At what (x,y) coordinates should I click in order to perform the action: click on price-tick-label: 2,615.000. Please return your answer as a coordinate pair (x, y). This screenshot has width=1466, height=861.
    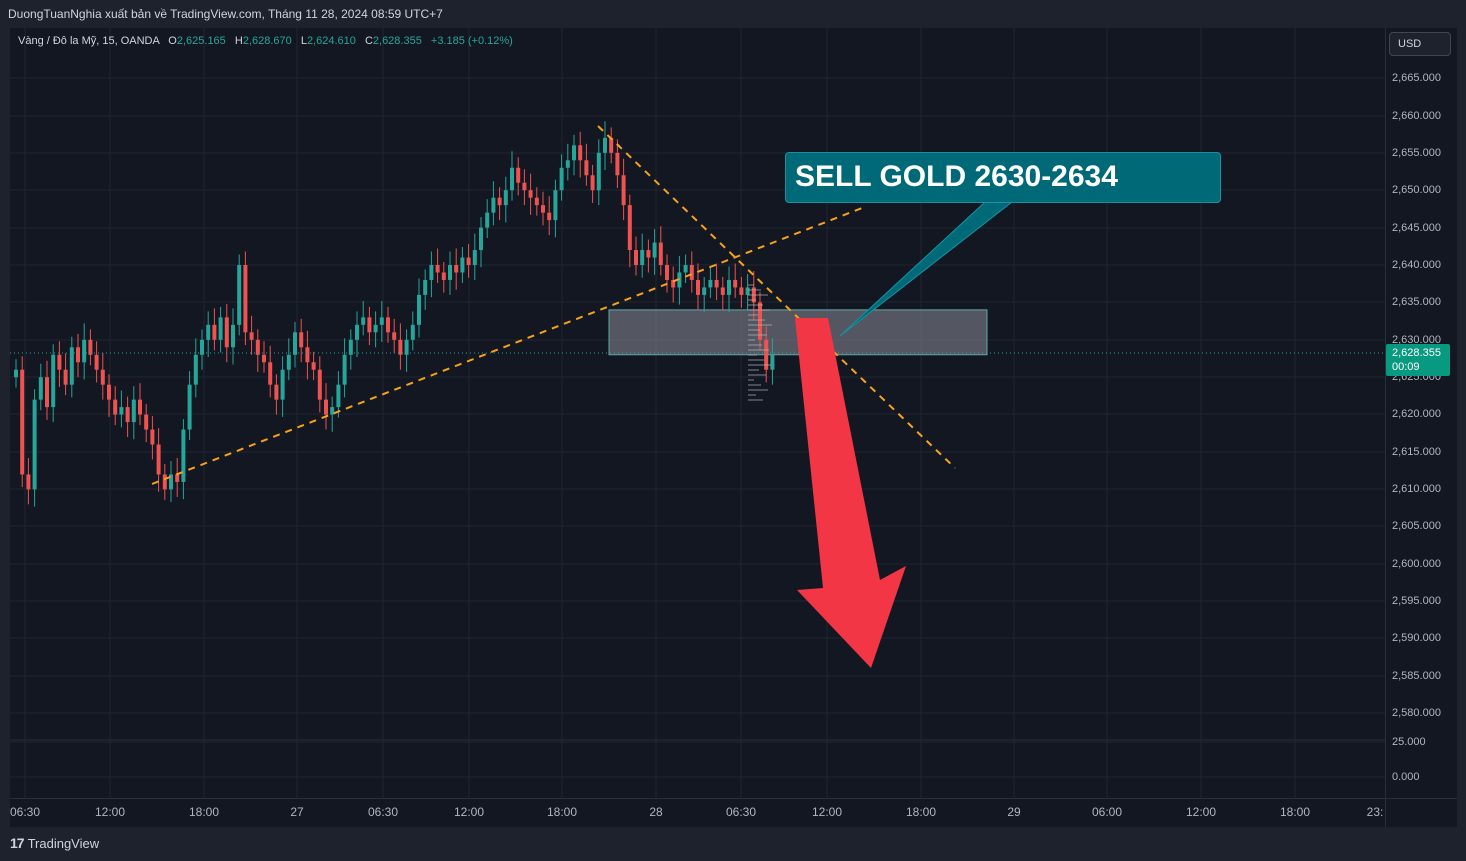
    Looking at the image, I should click on (1416, 452).